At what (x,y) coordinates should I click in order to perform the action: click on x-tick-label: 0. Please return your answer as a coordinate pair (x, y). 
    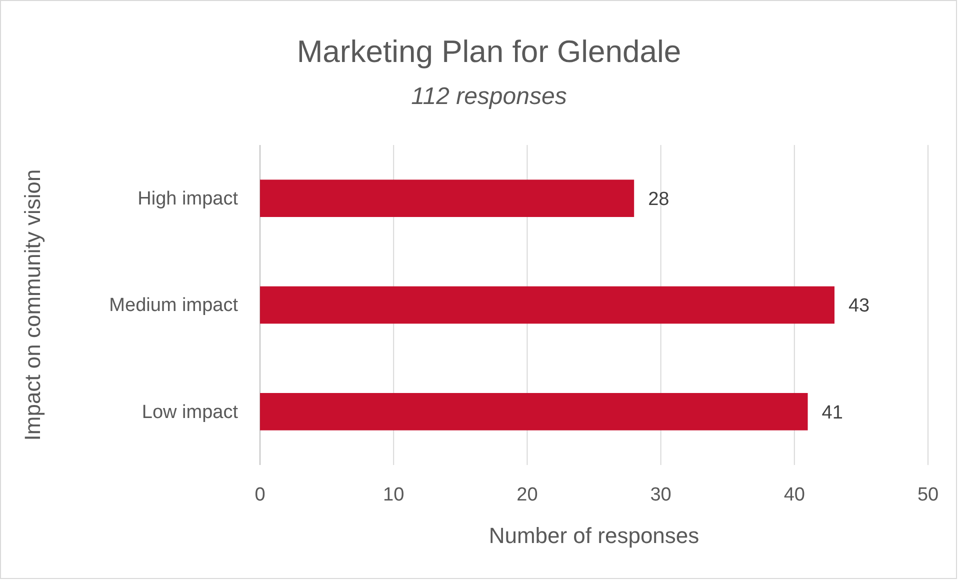
    Looking at the image, I should click on (260, 495).